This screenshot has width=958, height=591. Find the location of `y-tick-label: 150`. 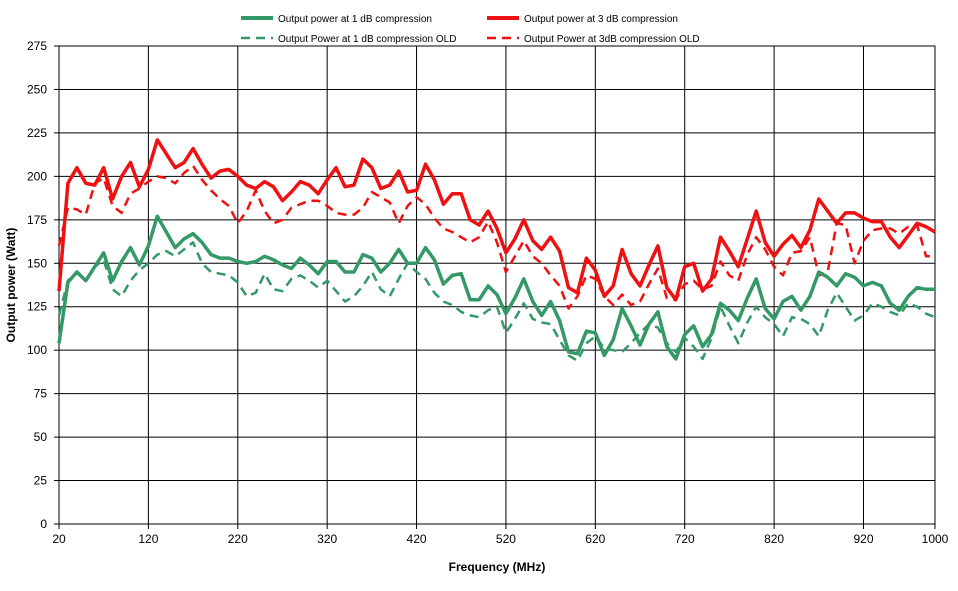

y-tick-label: 150 is located at coordinates (37, 263).